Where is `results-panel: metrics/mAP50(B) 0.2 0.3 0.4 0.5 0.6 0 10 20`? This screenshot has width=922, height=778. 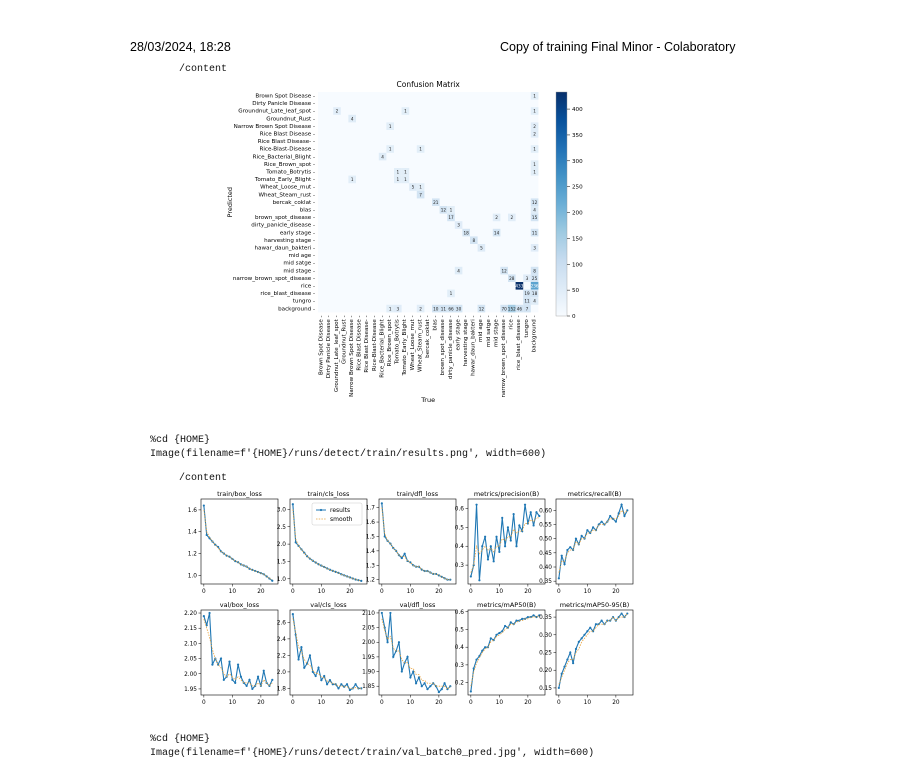
results-panel: metrics/mAP50(B) 0.2 0.3 0.4 0.5 0.6 0 10 20 is located at coordinates (500, 653).